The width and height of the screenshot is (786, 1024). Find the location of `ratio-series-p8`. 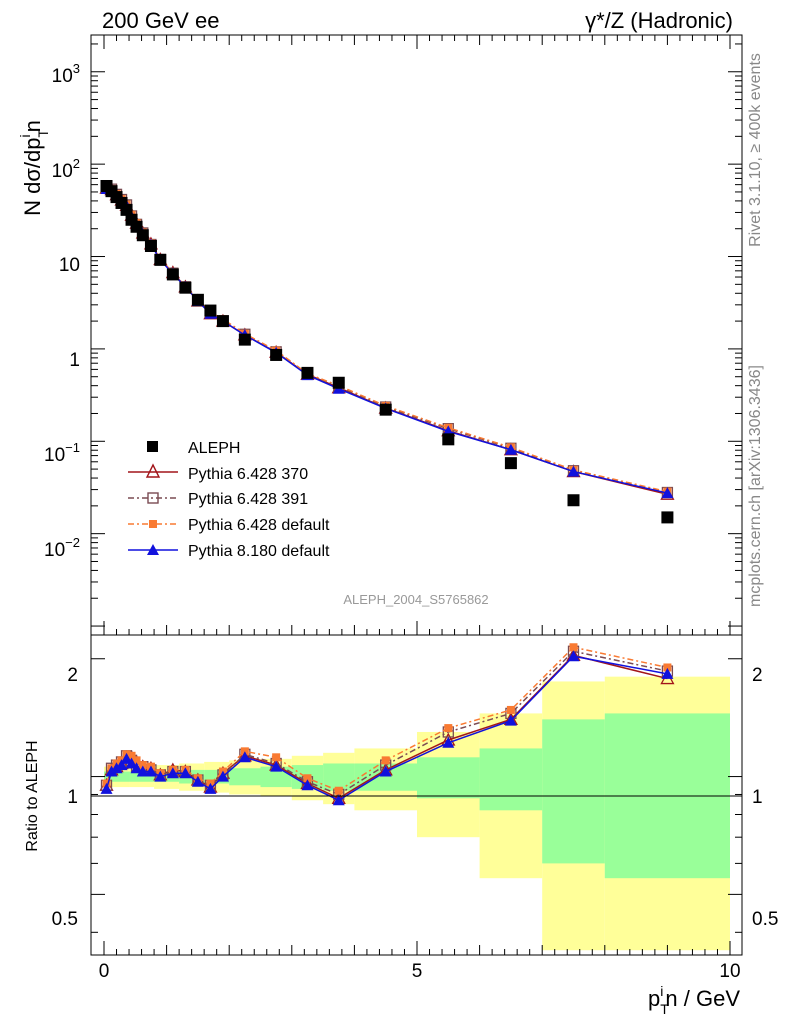

ratio-series-p8 is located at coordinates (387, 728).